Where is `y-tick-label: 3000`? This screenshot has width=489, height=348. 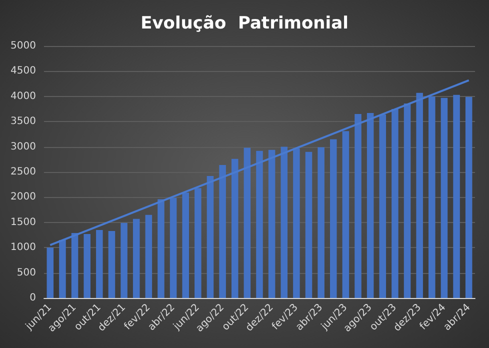
y-tick-label: 3000 is located at coordinates (23, 146).